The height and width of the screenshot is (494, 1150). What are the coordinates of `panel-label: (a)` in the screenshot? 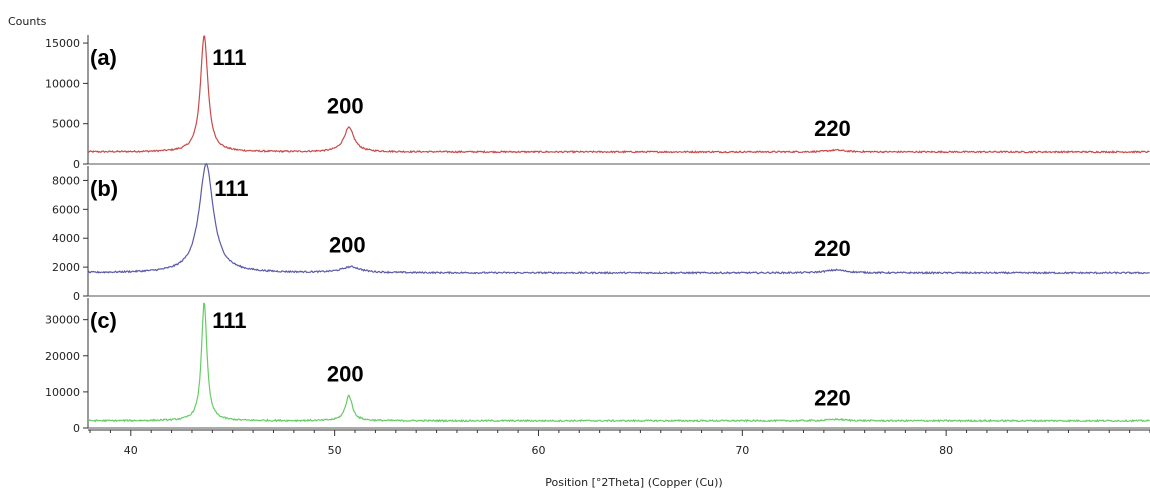 It's located at (103, 57).